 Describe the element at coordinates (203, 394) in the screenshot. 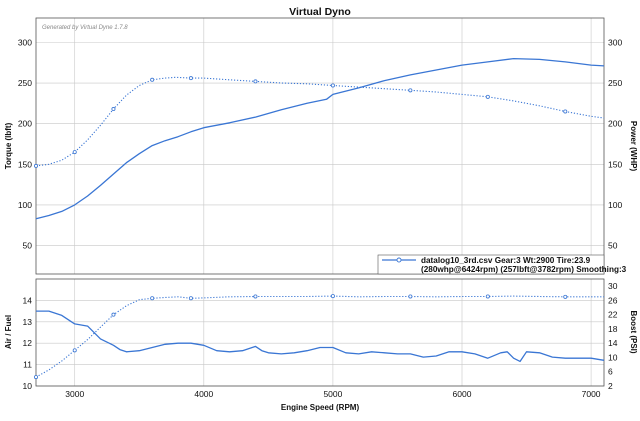

I see `tick-label: 4000` at that location.